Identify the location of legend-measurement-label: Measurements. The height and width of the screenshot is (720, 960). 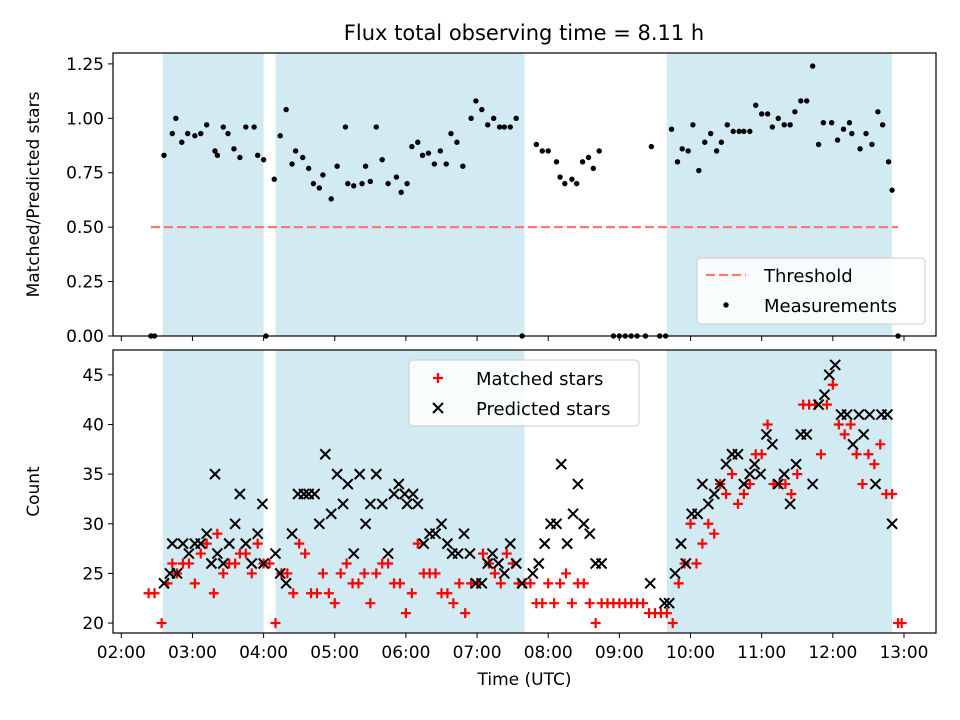
(830, 306).